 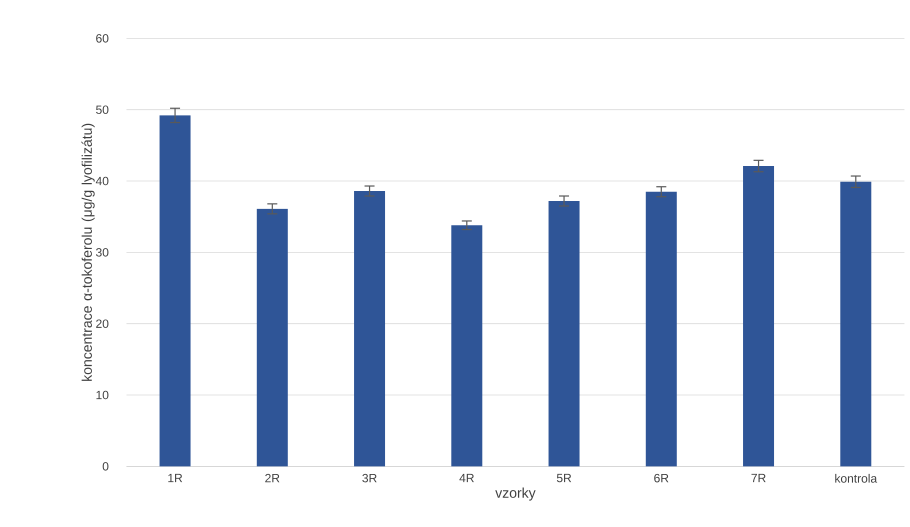 I want to click on y-axis-title: koncentrace α-tokoferolu (μg/g lyofilizátu), so click(x=88, y=252).